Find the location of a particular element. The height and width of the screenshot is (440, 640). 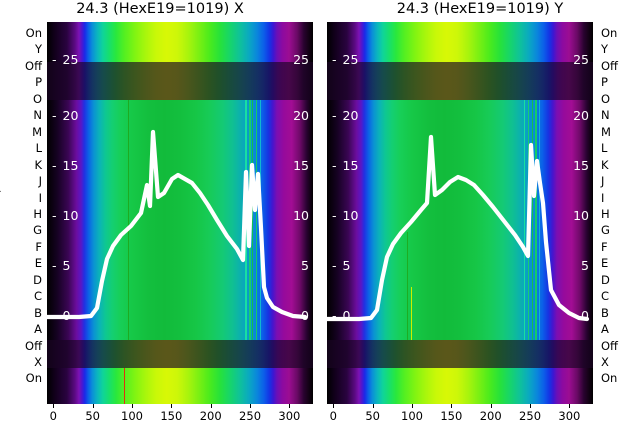

ytick-left-0: - 0 is located at coordinates (341, 315).